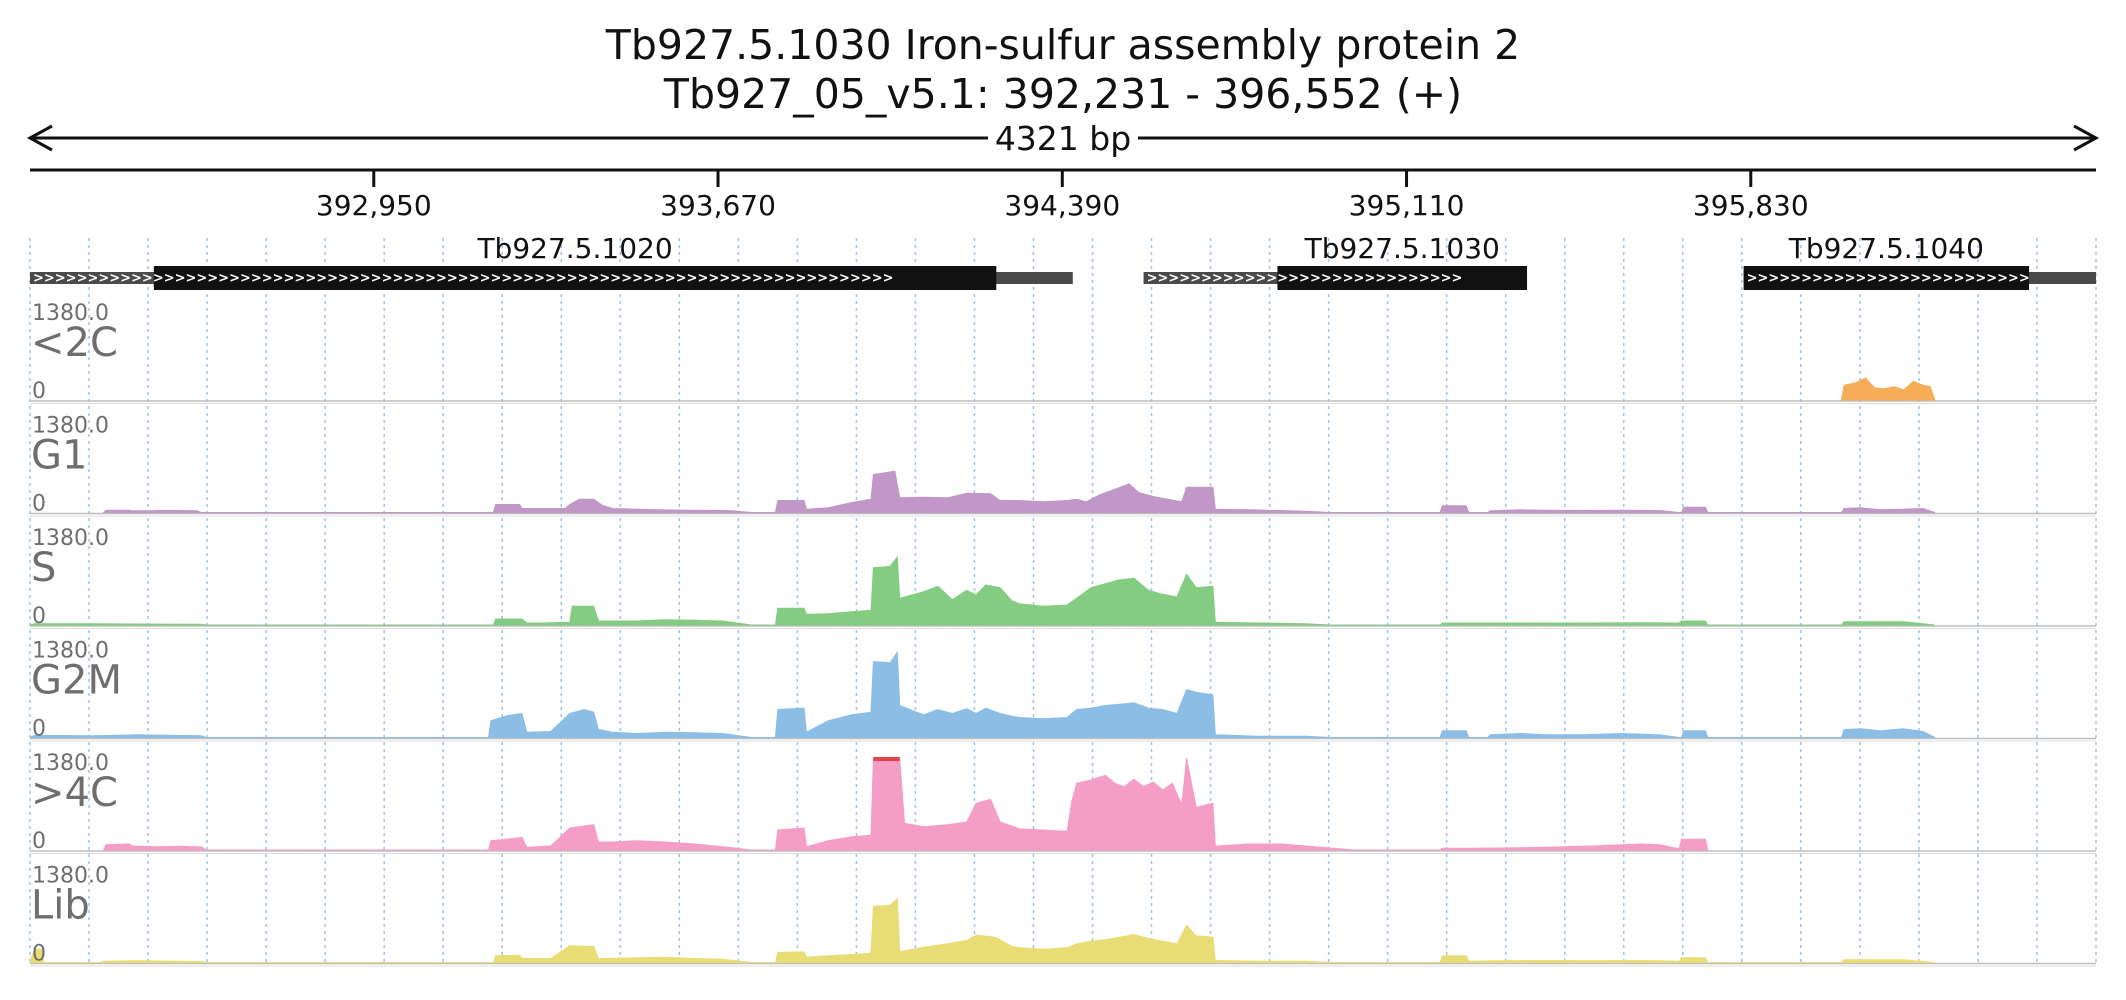 The image size is (2126, 1000). What do you see at coordinates (1751, 205) in the screenshot?
I see `x-tick-label: 395,830` at bounding box center [1751, 205].